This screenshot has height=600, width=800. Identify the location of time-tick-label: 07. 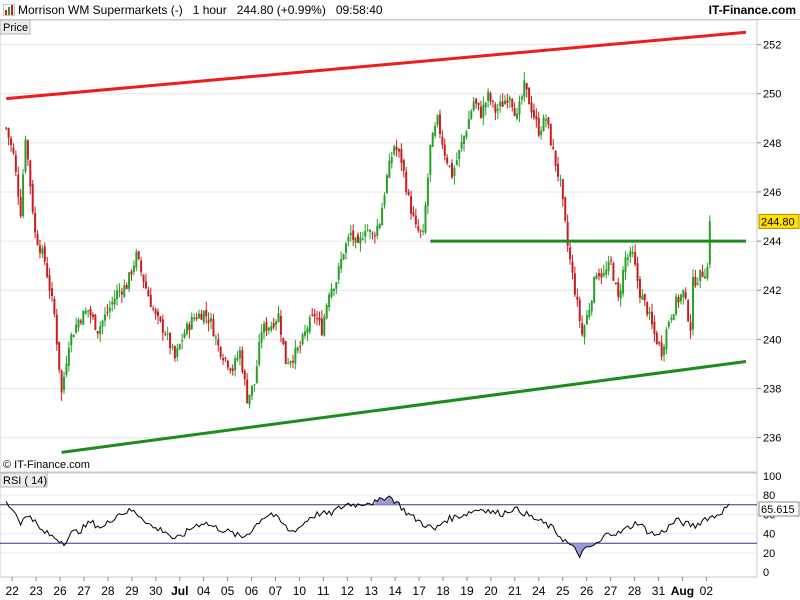
(276, 591).